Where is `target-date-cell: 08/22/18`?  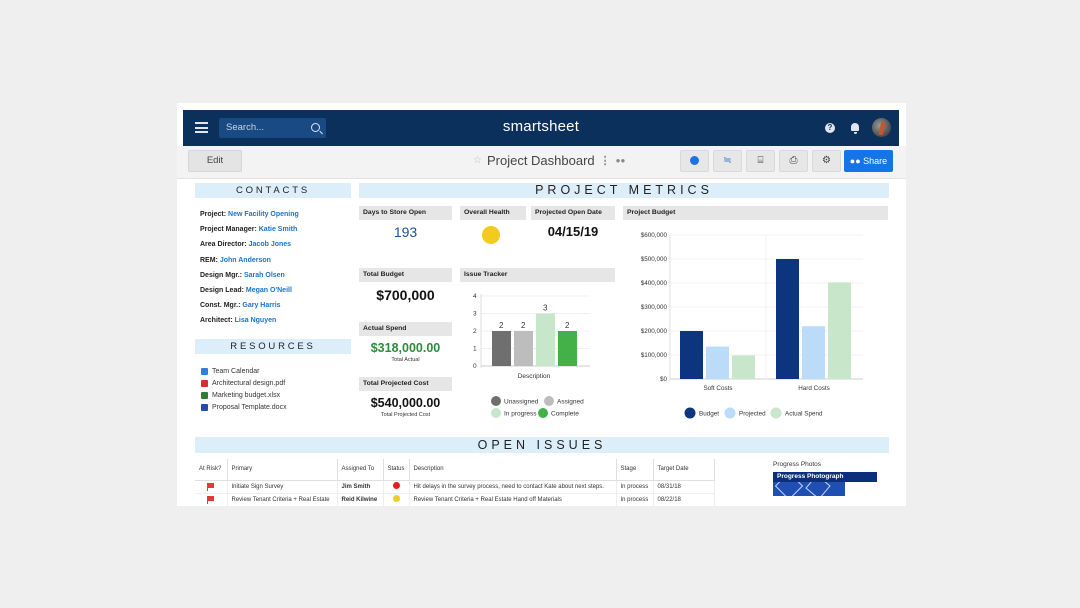
target-date-cell: 08/22/18 is located at coordinates (684, 499).